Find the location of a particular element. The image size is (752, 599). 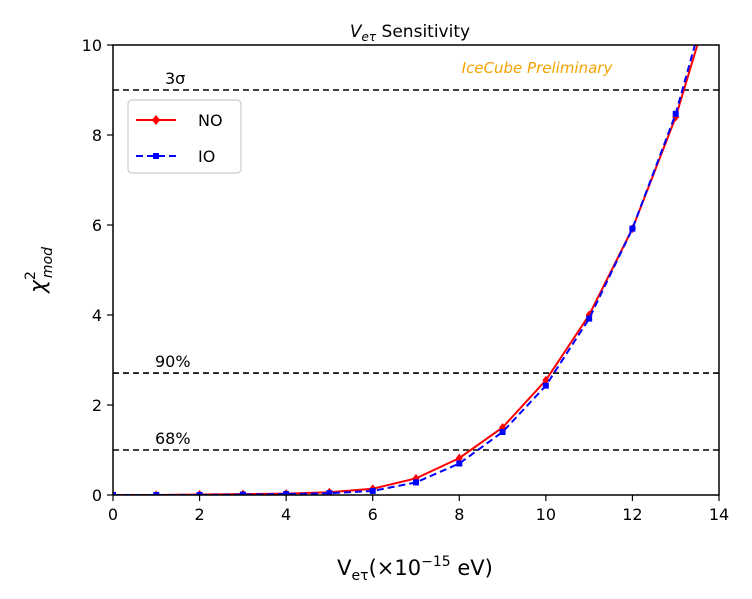

reference-line-label: 68% is located at coordinates (173, 438).